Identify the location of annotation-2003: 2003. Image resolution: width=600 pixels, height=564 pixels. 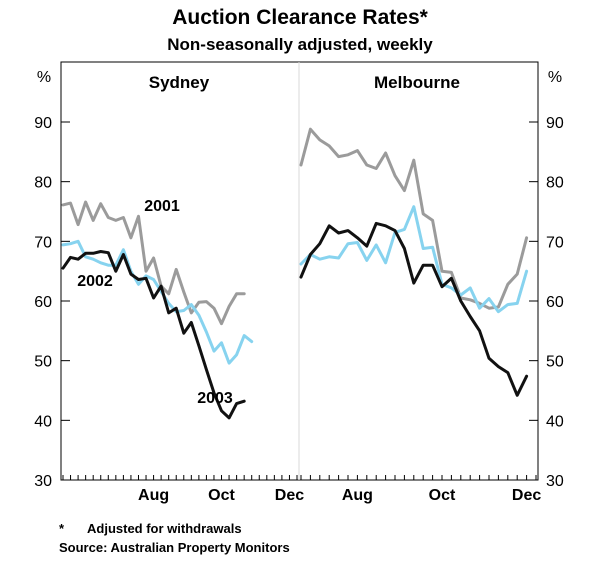
(215, 398).